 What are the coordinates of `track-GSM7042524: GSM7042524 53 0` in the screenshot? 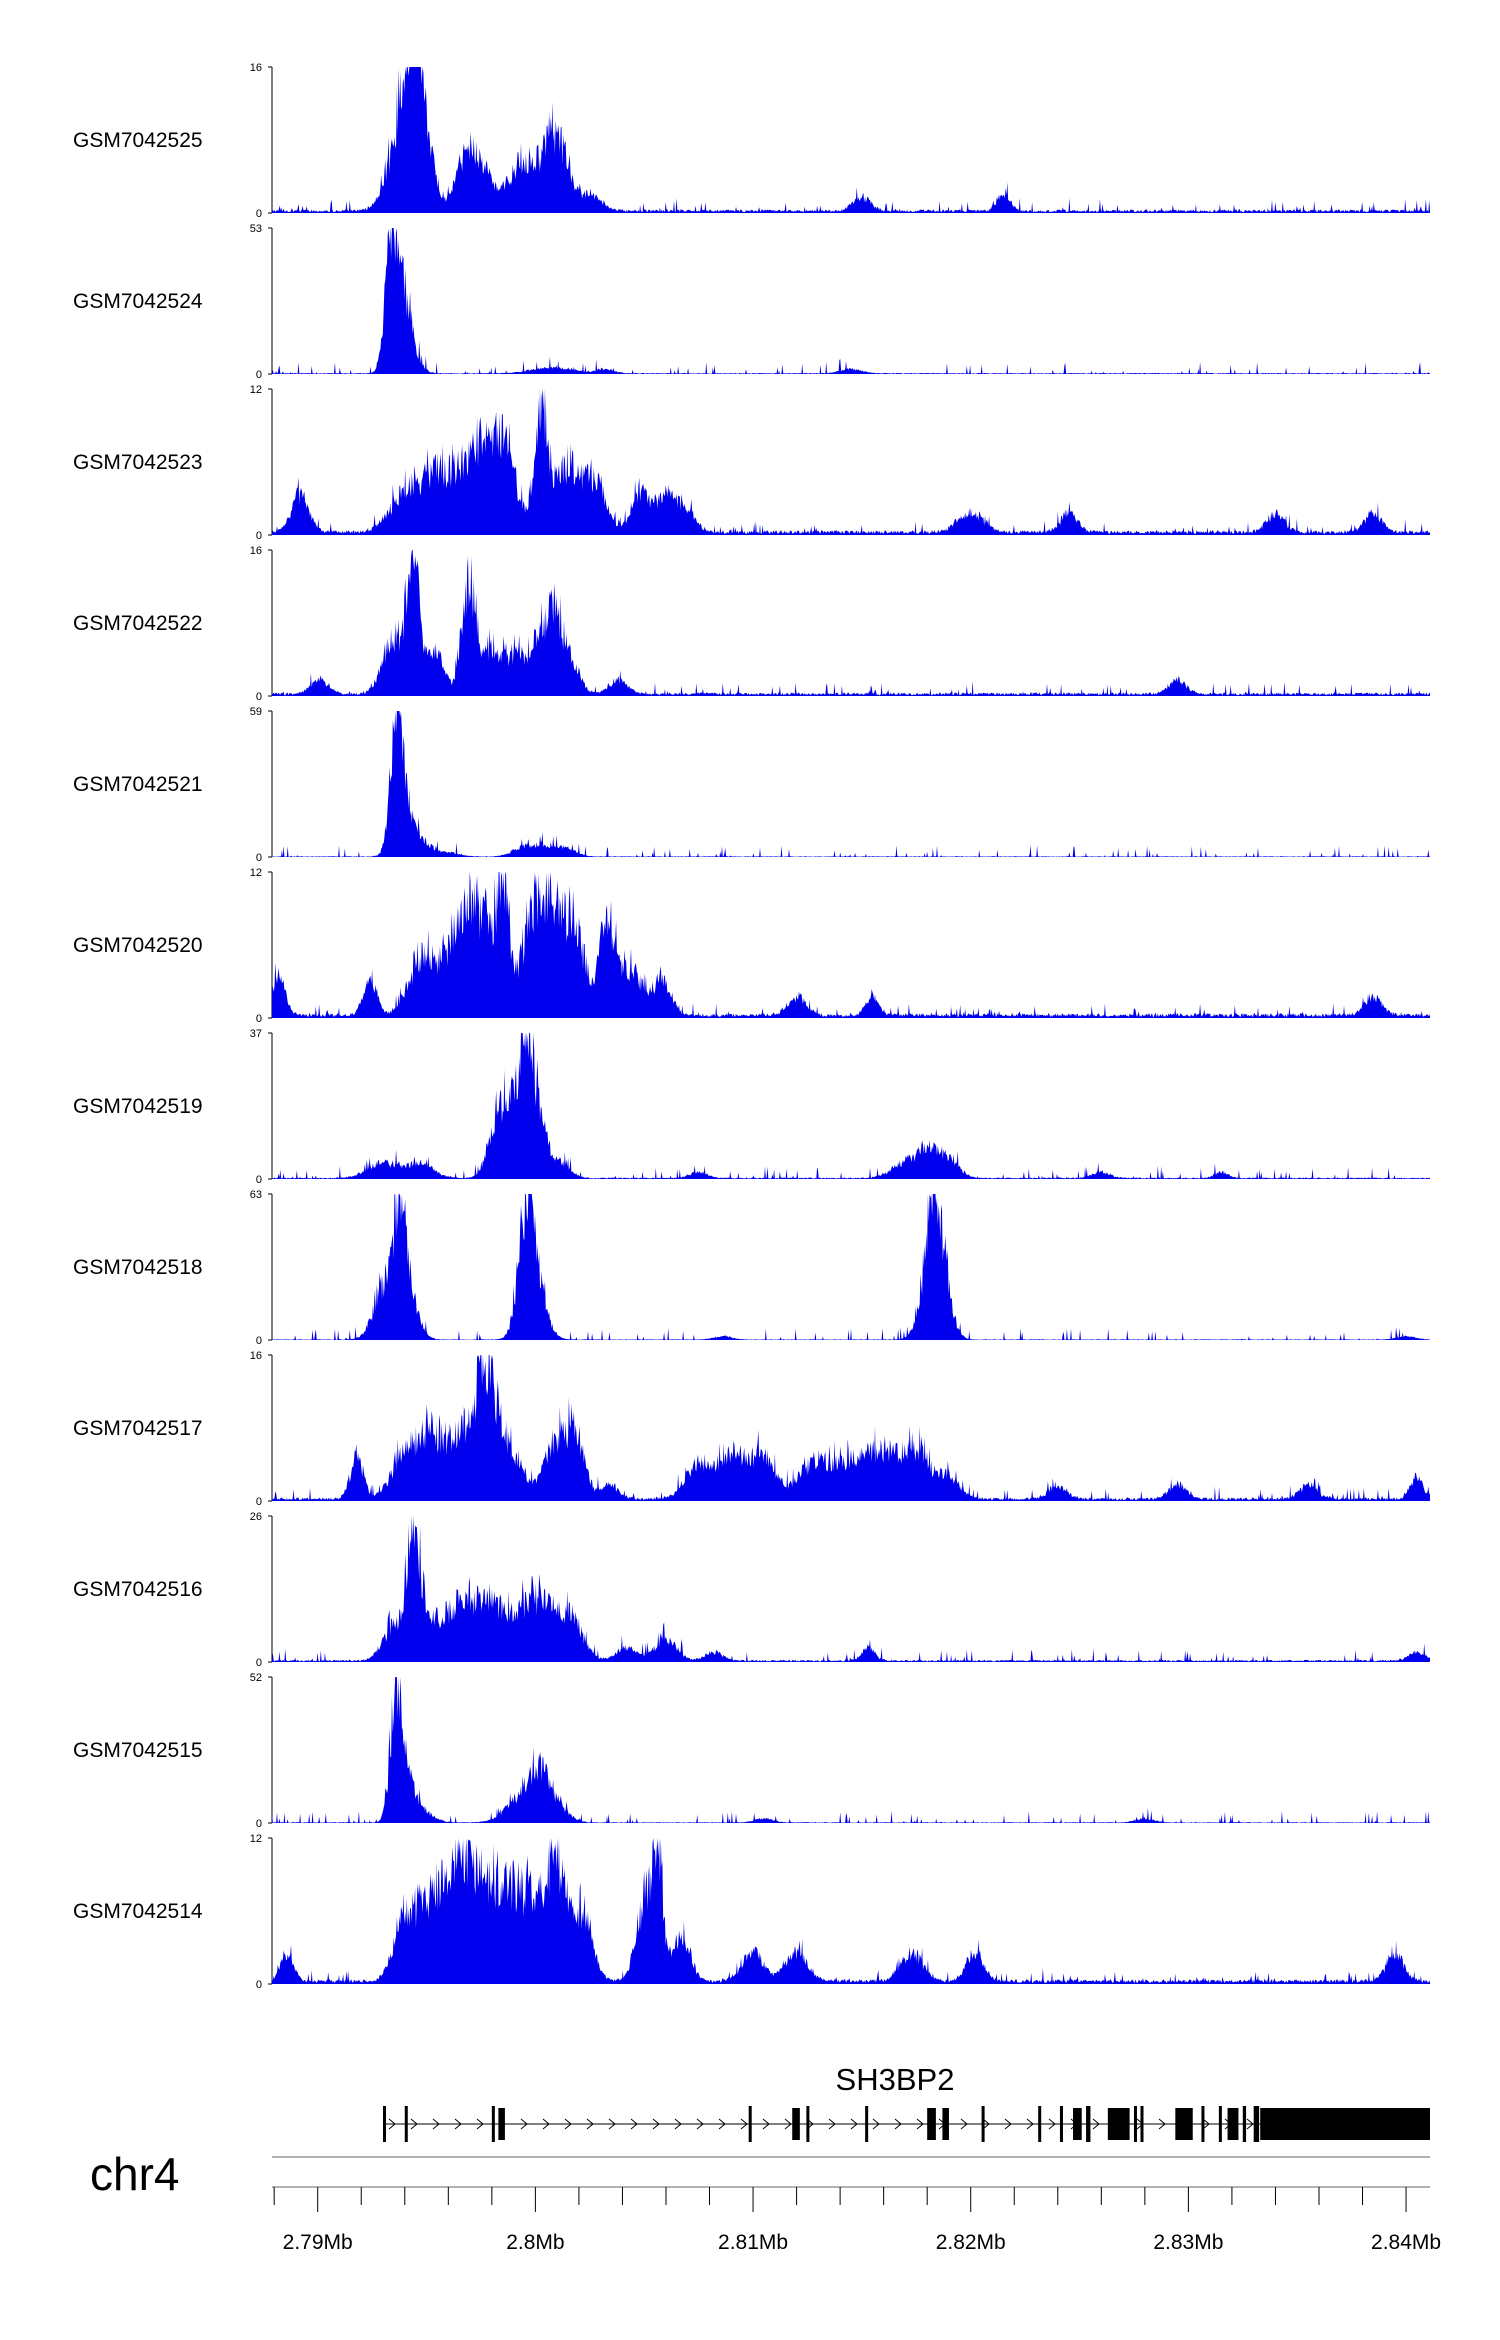 It's located at (751, 302).